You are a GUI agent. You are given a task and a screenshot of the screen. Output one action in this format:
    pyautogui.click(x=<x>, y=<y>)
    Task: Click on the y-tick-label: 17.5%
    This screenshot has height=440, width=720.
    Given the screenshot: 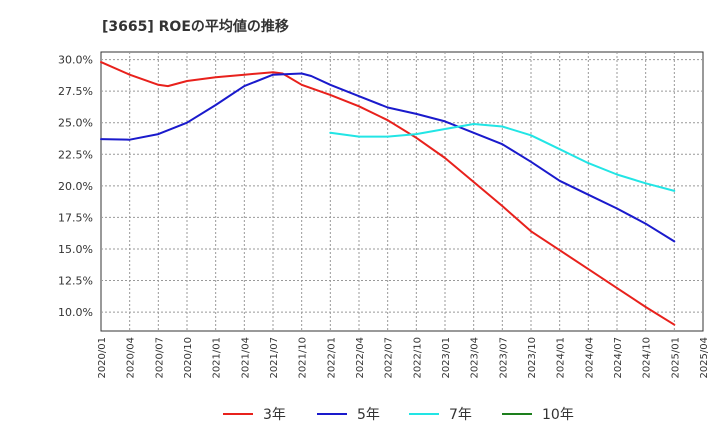 What is the action you would take?
    pyautogui.click(x=75, y=217)
    